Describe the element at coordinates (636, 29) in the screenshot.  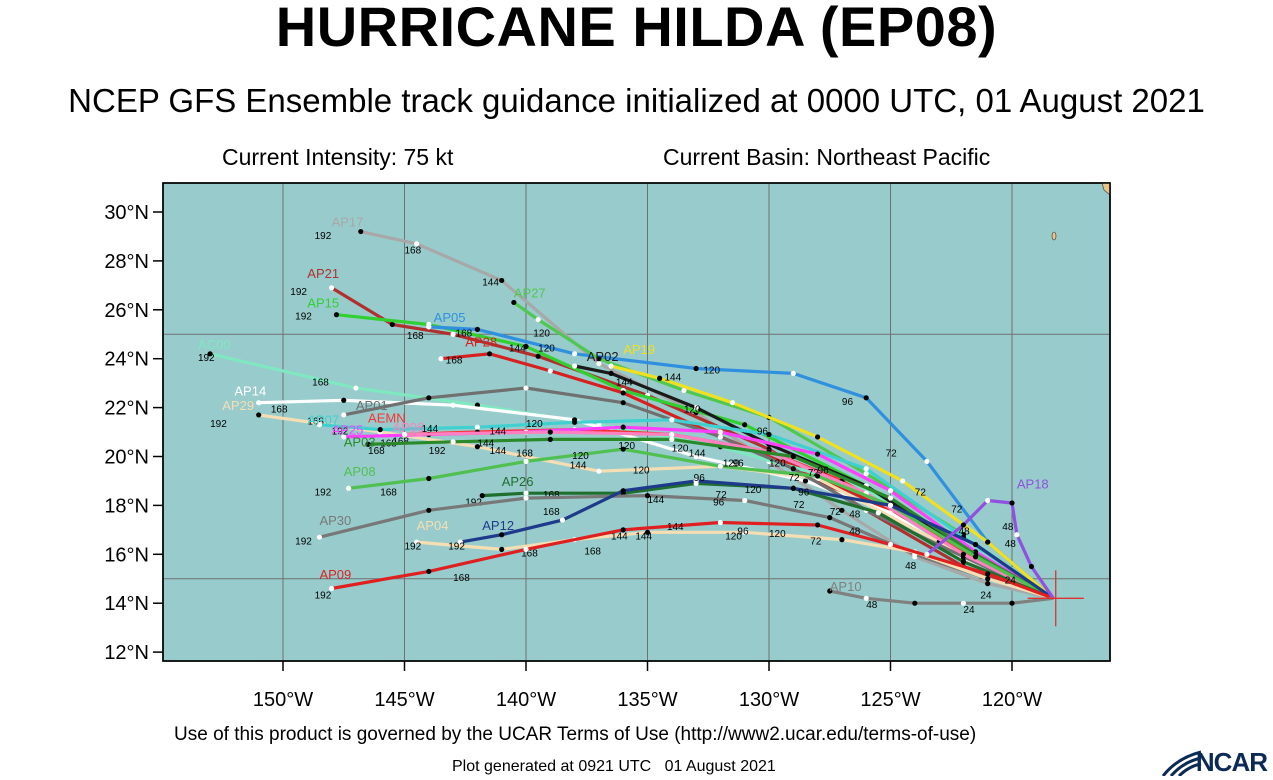
I see `chart-title: HURRICANE HILDA (EP08)` at that location.